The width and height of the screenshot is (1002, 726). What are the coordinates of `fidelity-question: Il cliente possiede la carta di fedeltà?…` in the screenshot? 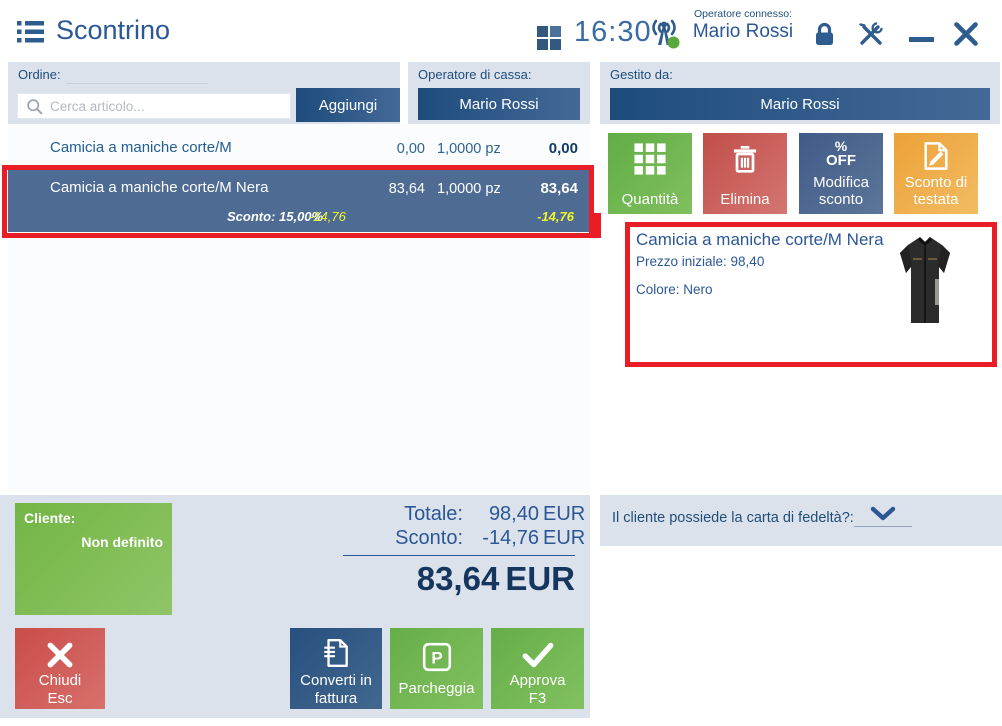 It's located at (733, 518).